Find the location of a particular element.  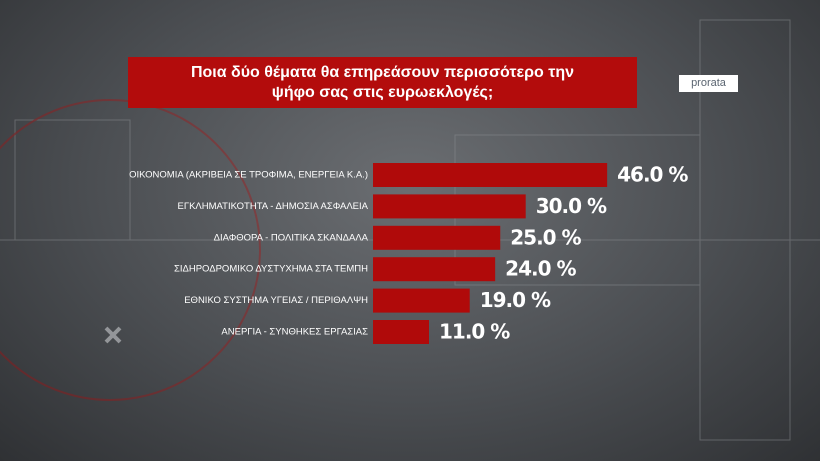

value-label: 24.0 % is located at coordinates (540, 269).